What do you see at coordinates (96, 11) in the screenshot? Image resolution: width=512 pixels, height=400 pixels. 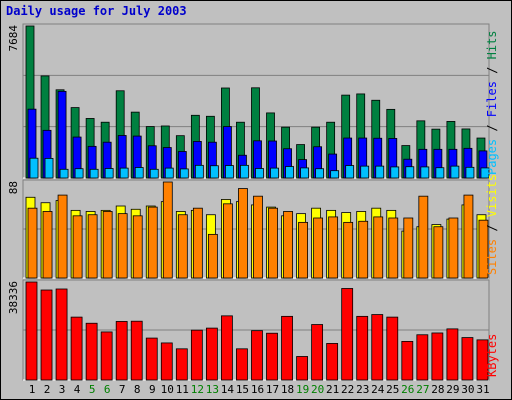 I see `chart-title: Daily usage for July 2003` at bounding box center [96, 11].